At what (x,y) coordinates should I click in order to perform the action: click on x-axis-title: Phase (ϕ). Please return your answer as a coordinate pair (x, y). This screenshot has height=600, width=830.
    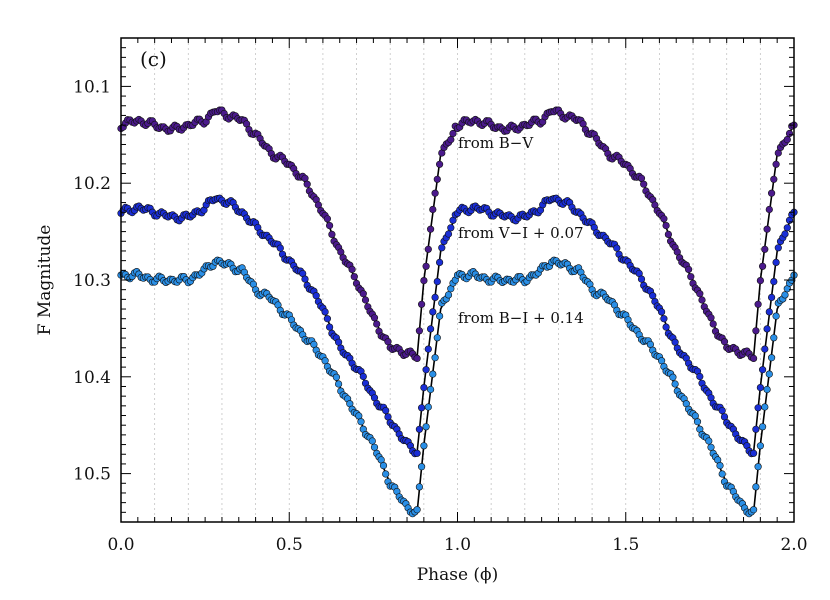
    Looking at the image, I should click on (458, 575).